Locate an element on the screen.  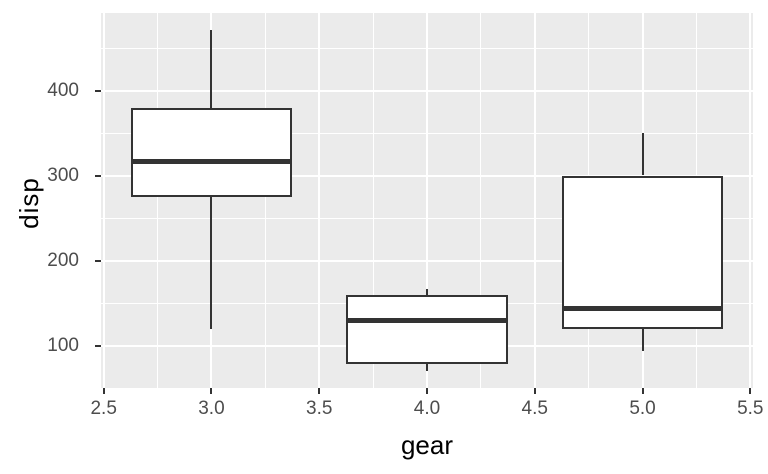
boxplot-gear-4-lower-whisker is located at coordinates (427, 367).